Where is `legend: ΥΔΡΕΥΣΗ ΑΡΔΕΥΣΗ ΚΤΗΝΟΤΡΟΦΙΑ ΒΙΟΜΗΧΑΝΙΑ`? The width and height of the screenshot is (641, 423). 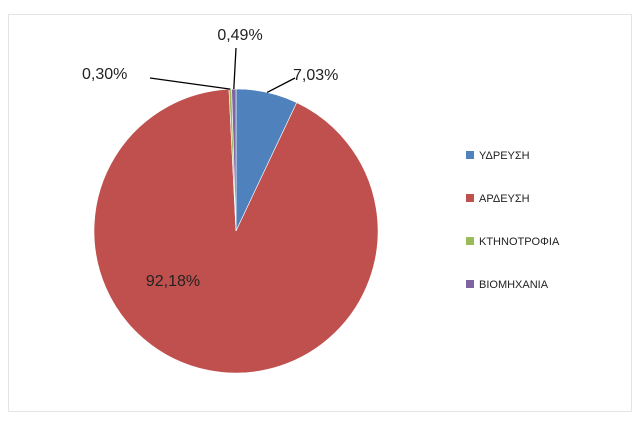 legend: ΥΔΡΕΥΣΗ ΑΡΔΕΥΣΗ ΚΤΗΝΟΤΡΟΦΙΑ ΒΙΟΜΗΧΑΝΙΑ is located at coordinates (513, 220).